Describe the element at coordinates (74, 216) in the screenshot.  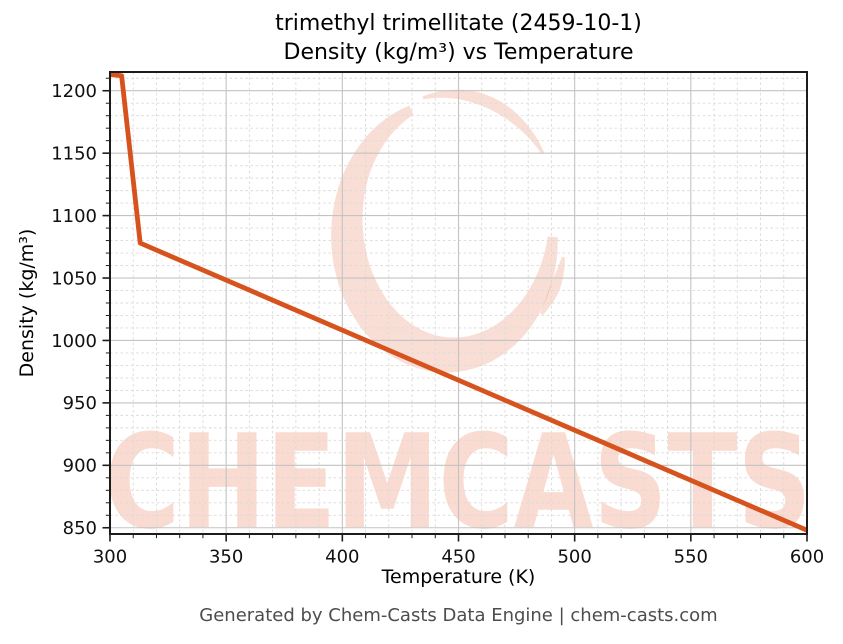
I see `y-tick-label: 1100` at that location.